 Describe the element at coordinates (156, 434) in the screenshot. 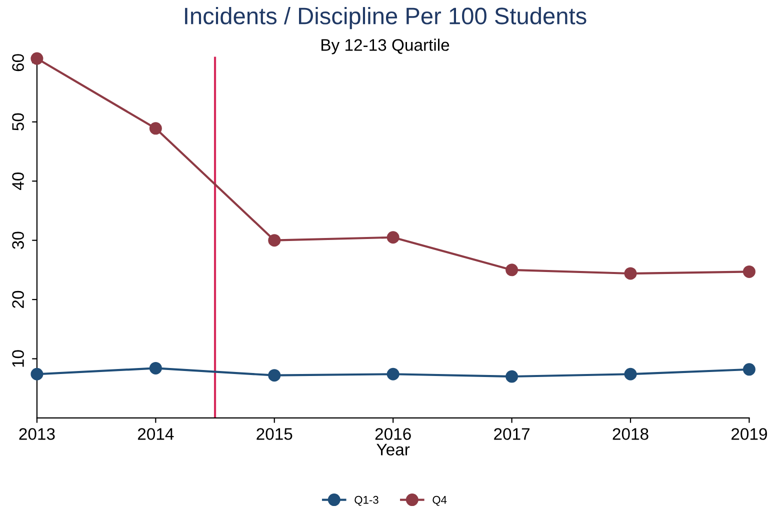

I see `x-tick-label: 2014` at that location.